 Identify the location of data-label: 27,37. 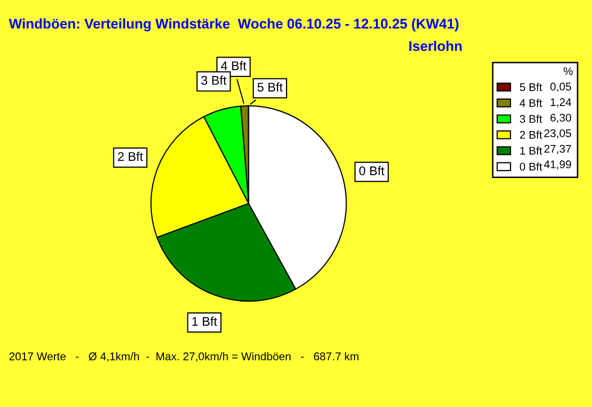
(558, 149).